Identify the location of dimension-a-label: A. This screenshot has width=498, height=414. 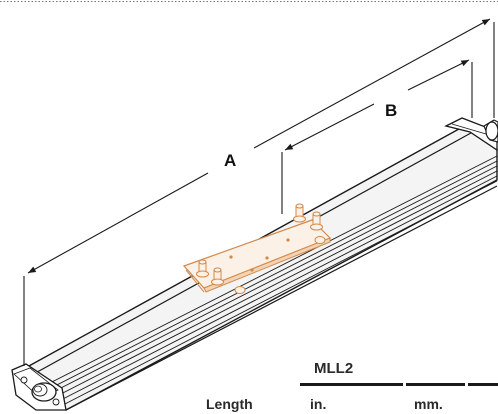
(230, 160).